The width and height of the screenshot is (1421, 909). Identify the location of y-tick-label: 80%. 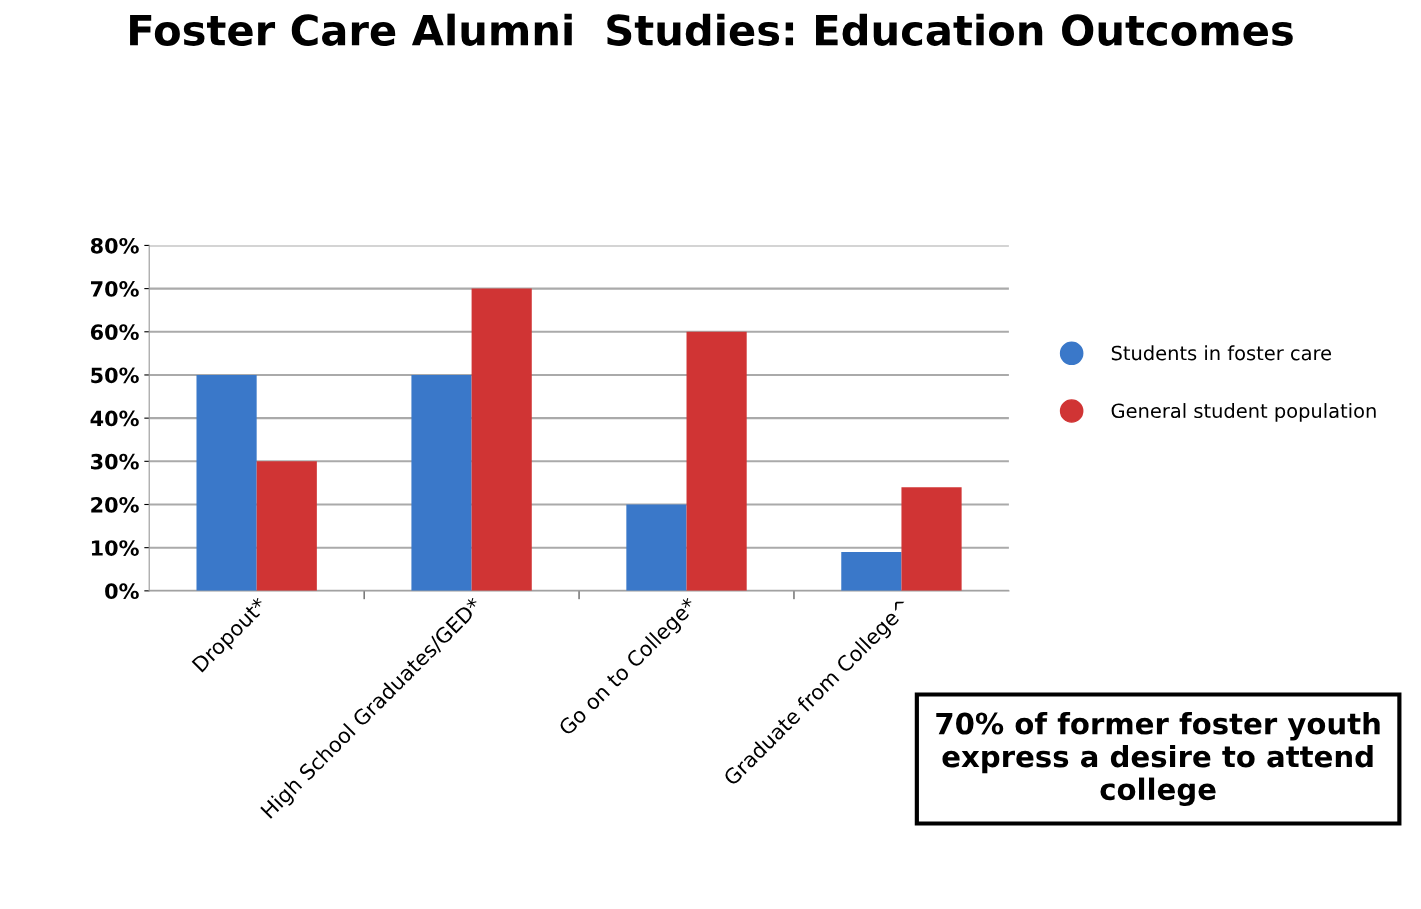
(114, 245).